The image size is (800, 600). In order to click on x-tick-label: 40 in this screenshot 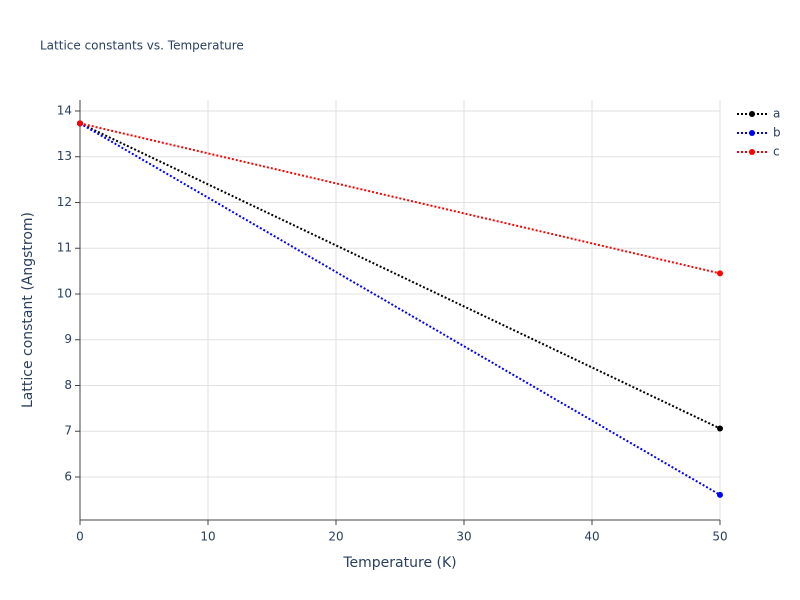, I will do `click(591, 537)`.